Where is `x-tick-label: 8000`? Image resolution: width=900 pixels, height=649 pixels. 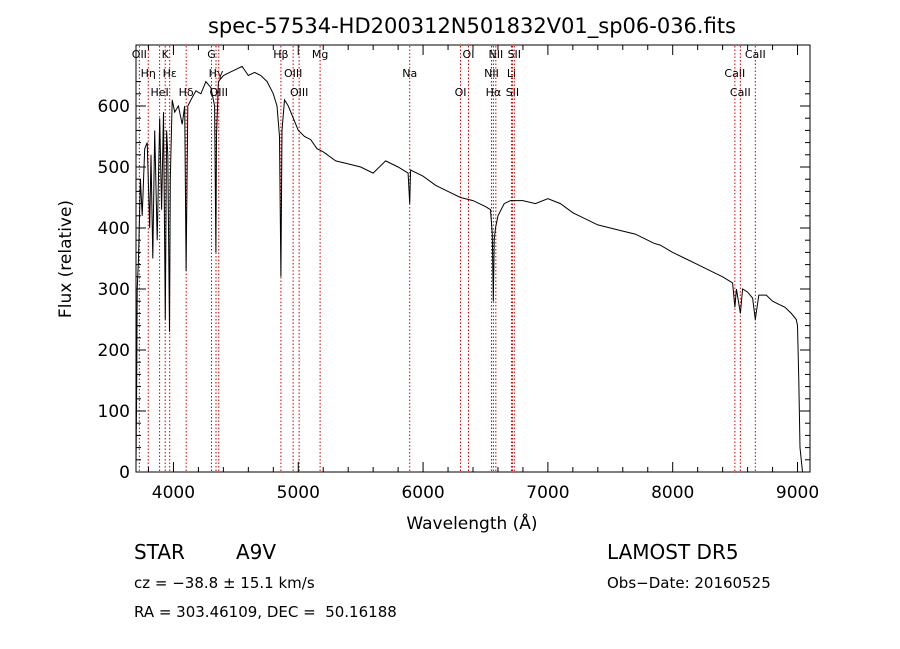 x-tick-label: 8000 is located at coordinates (672, 493).